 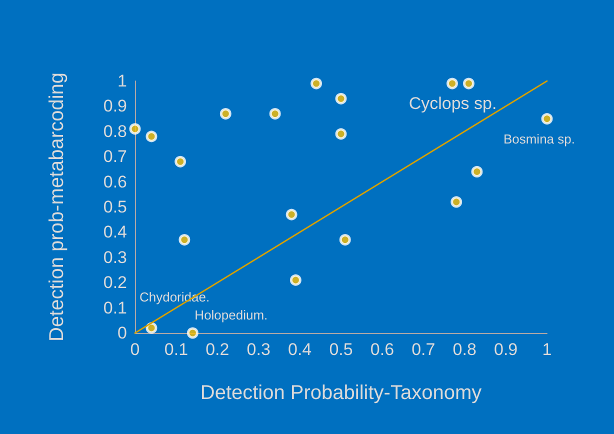 What do you see at coordinates (218, 349) in the screenshot?
I see `x-tick-label: 0.2` at bounding box center [218, 349].